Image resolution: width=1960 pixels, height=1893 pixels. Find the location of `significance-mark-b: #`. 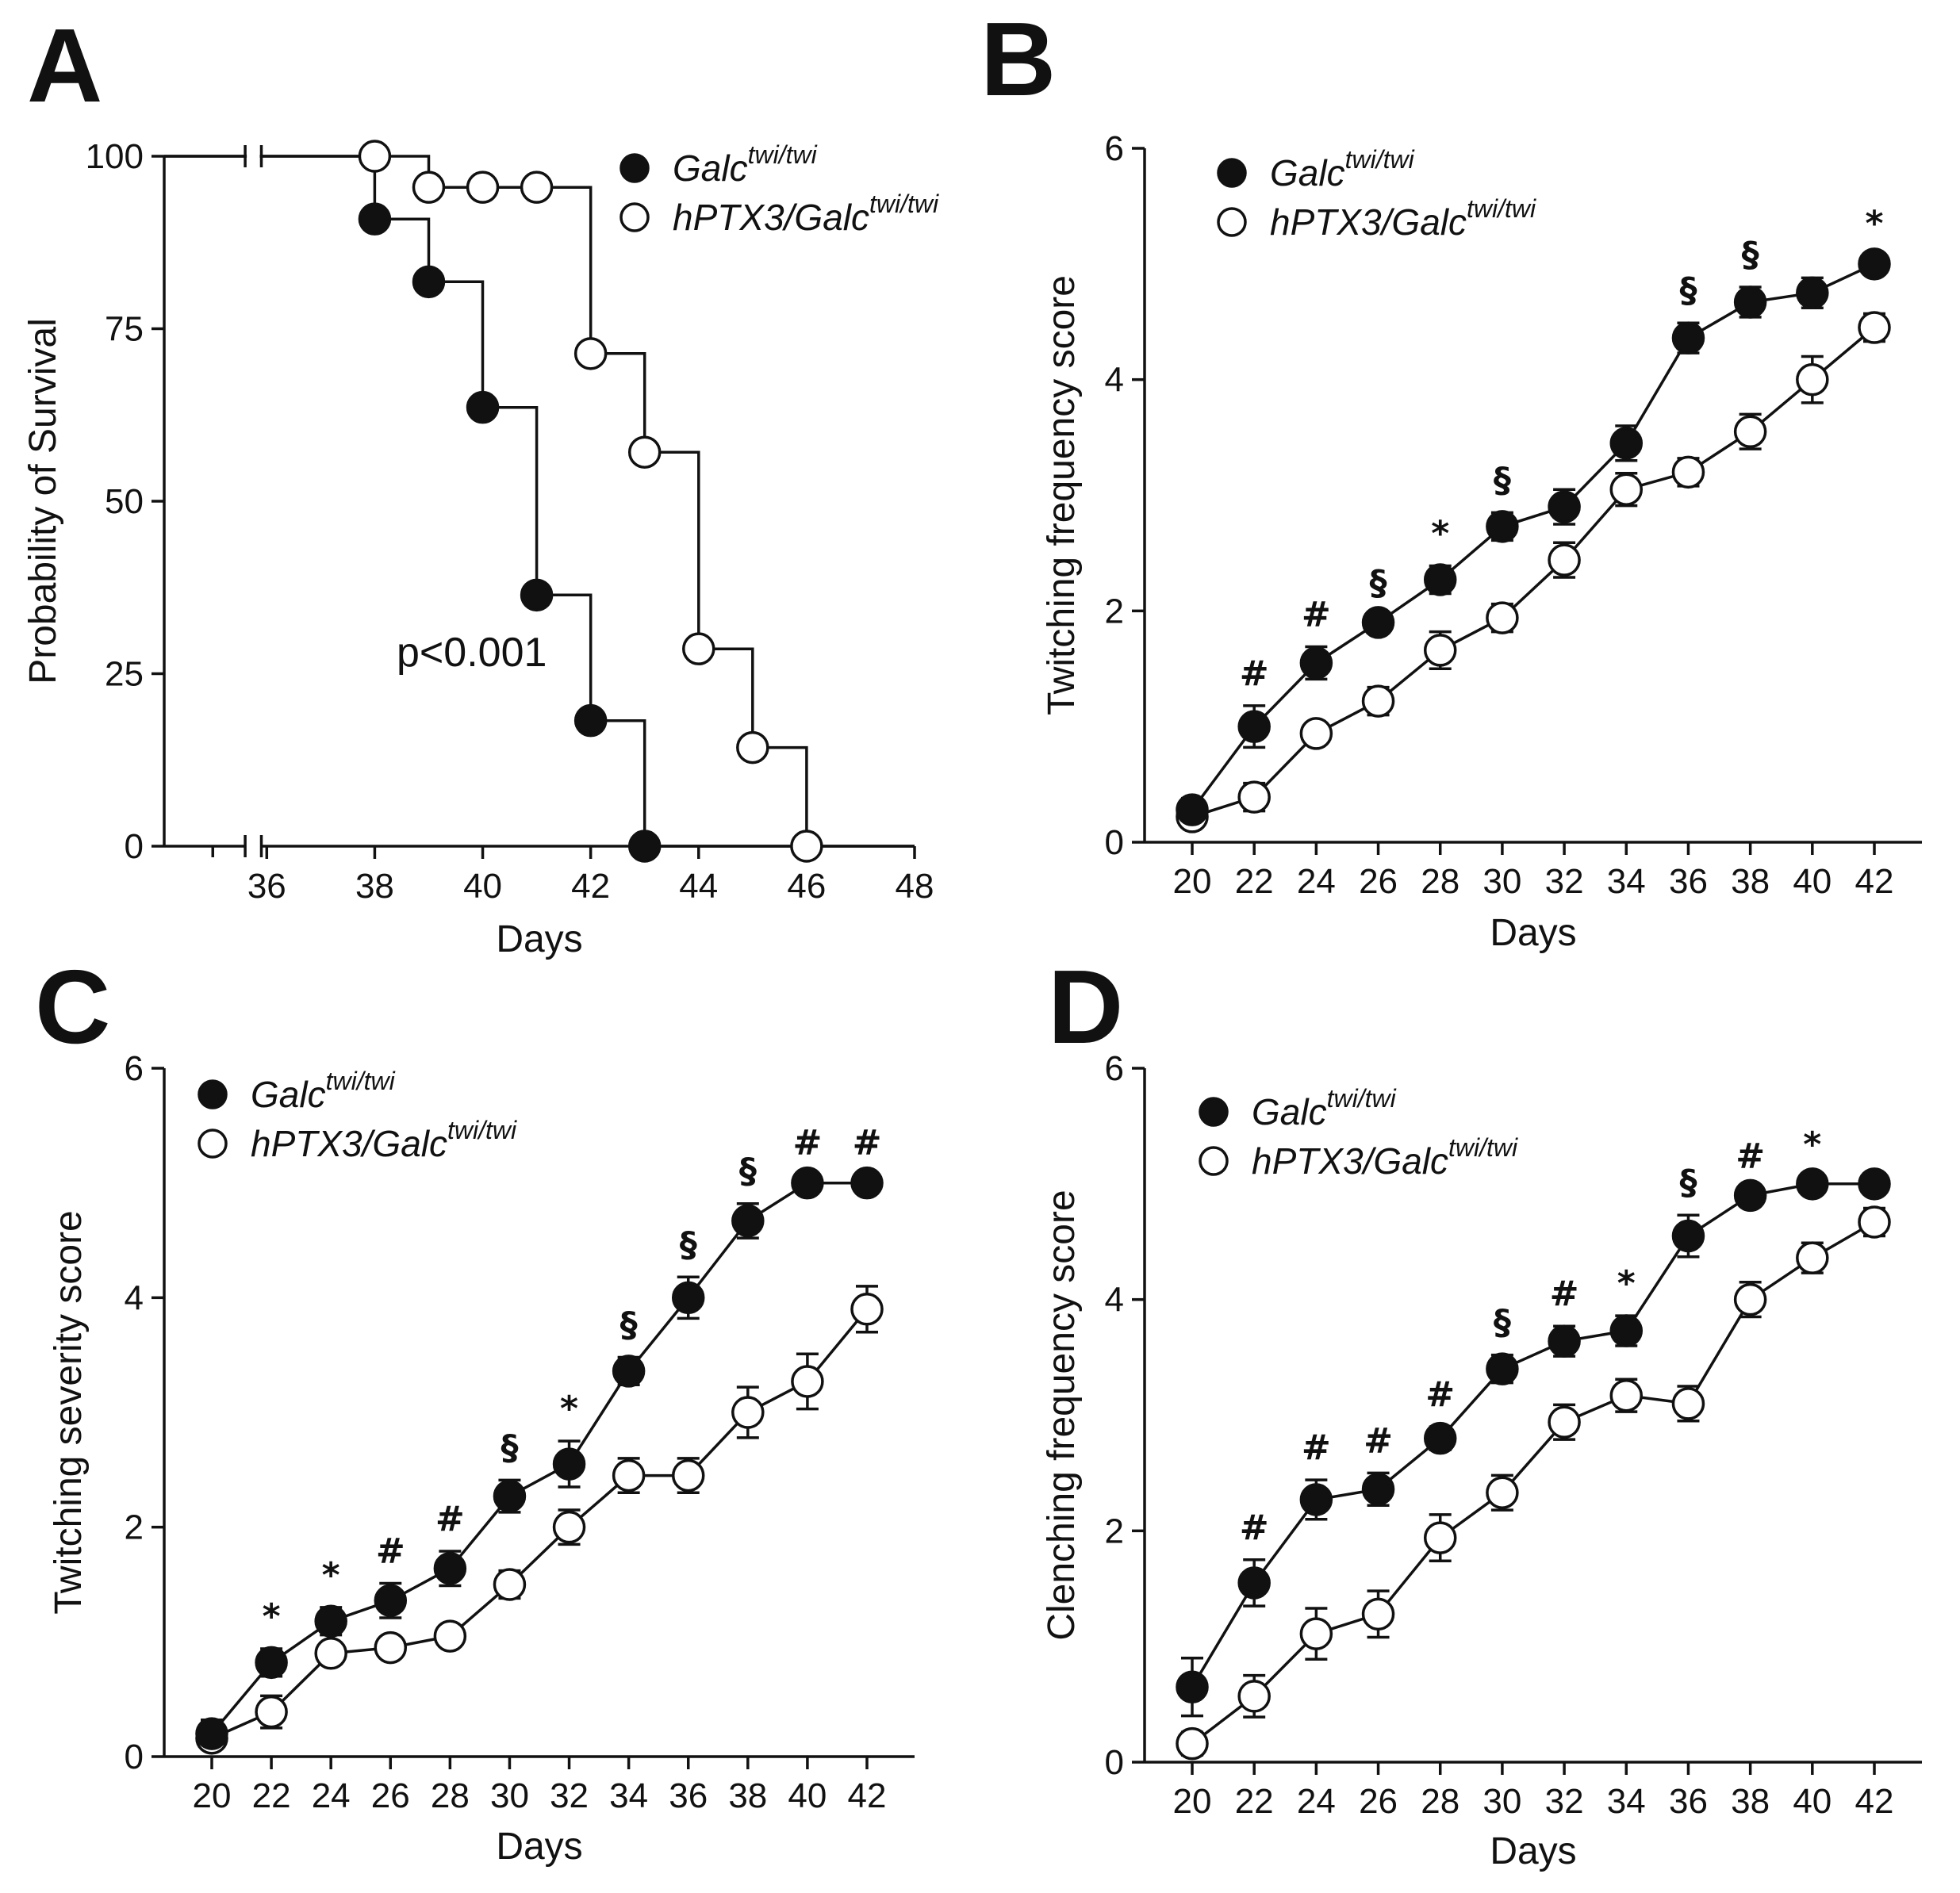

significance-mark-b: # is located at coordinates (1316, 615).